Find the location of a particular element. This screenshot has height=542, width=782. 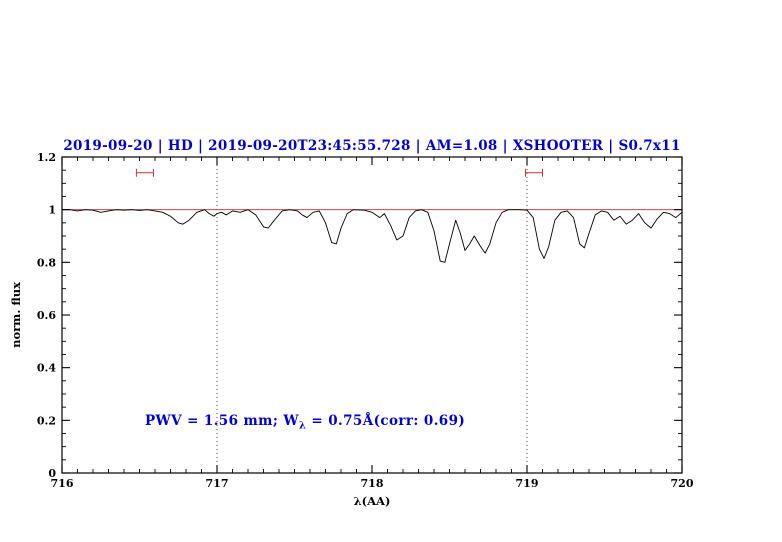

y-tick-label: 0.4 is located at coordinates (46, 368).